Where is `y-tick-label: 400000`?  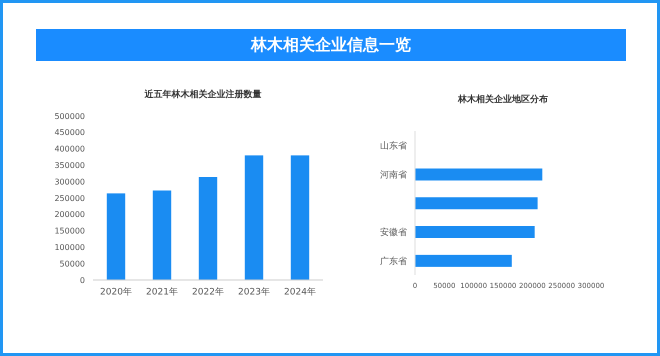 y-tick-label: 400000 is located at coordinates (69, 149).